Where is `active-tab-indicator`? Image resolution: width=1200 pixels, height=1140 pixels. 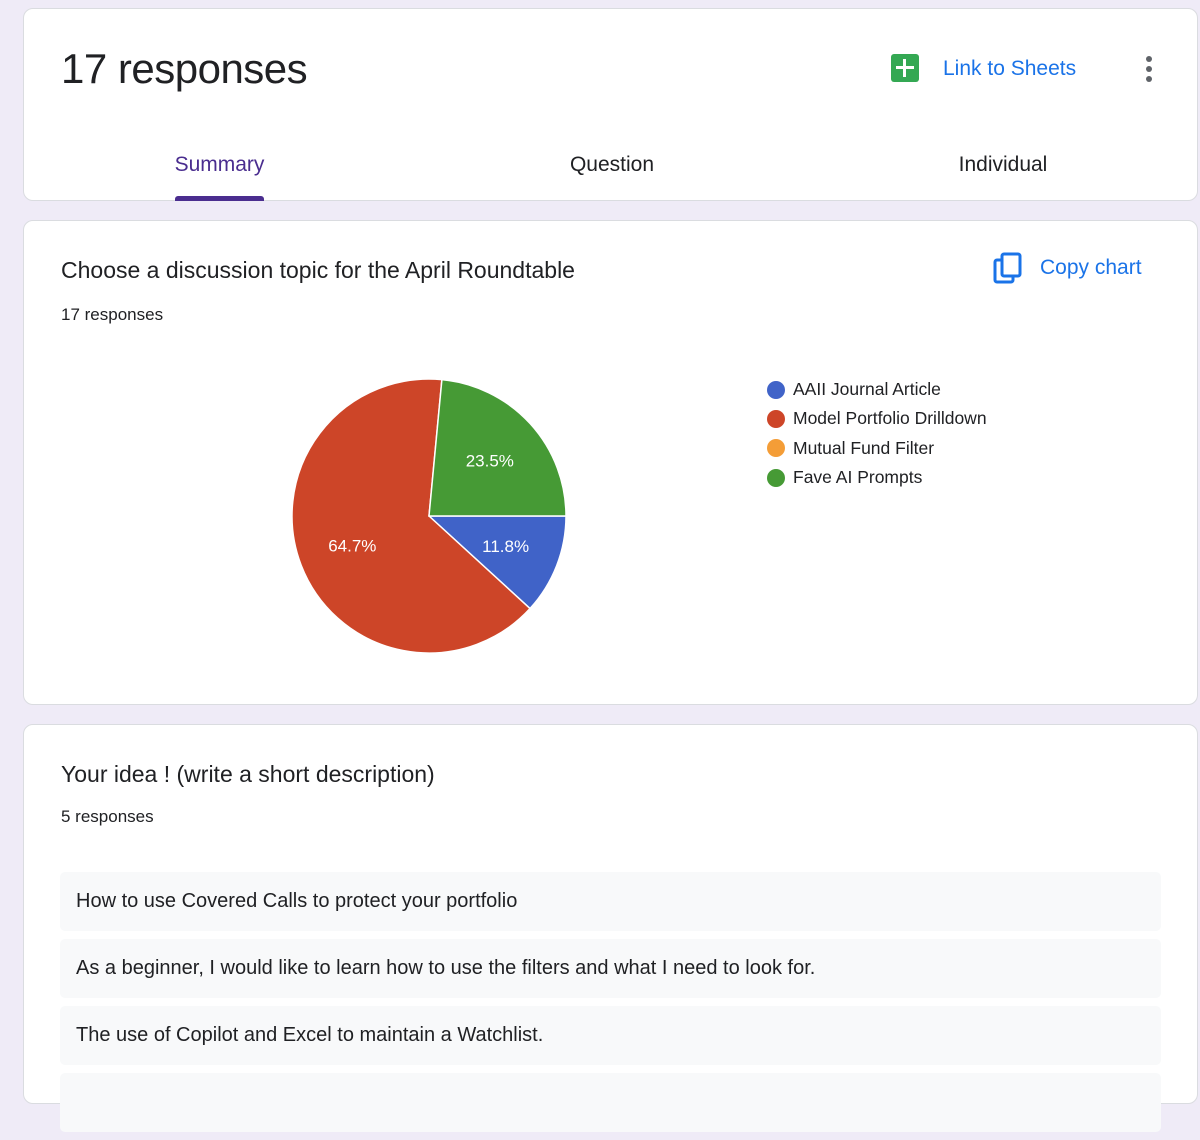 active-tab-indicator is located at coordinates (219, 198).